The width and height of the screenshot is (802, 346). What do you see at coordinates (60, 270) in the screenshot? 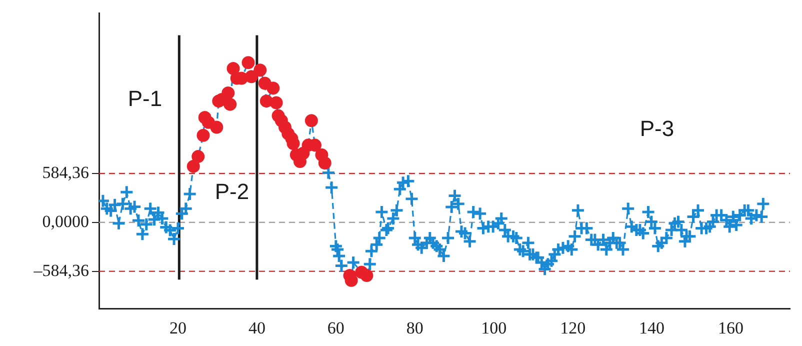
I see `y-tick-label: –584,36` at bounding box center [60, 270].